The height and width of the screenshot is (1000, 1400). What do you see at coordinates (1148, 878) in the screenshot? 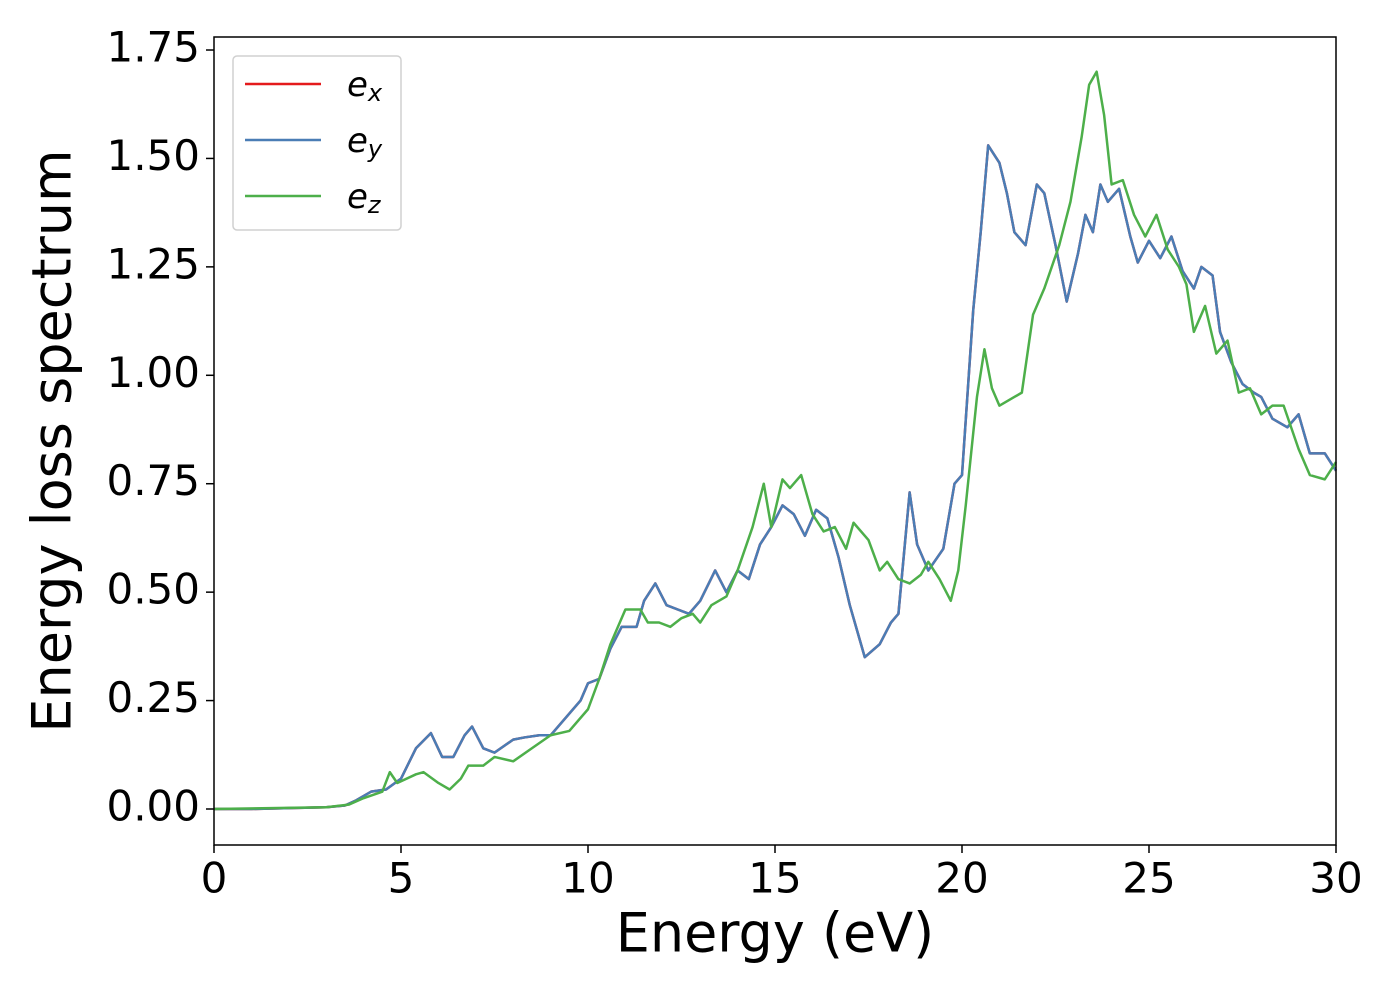
I see `x-tick-label: 25` at bounding box center [1148, 878].